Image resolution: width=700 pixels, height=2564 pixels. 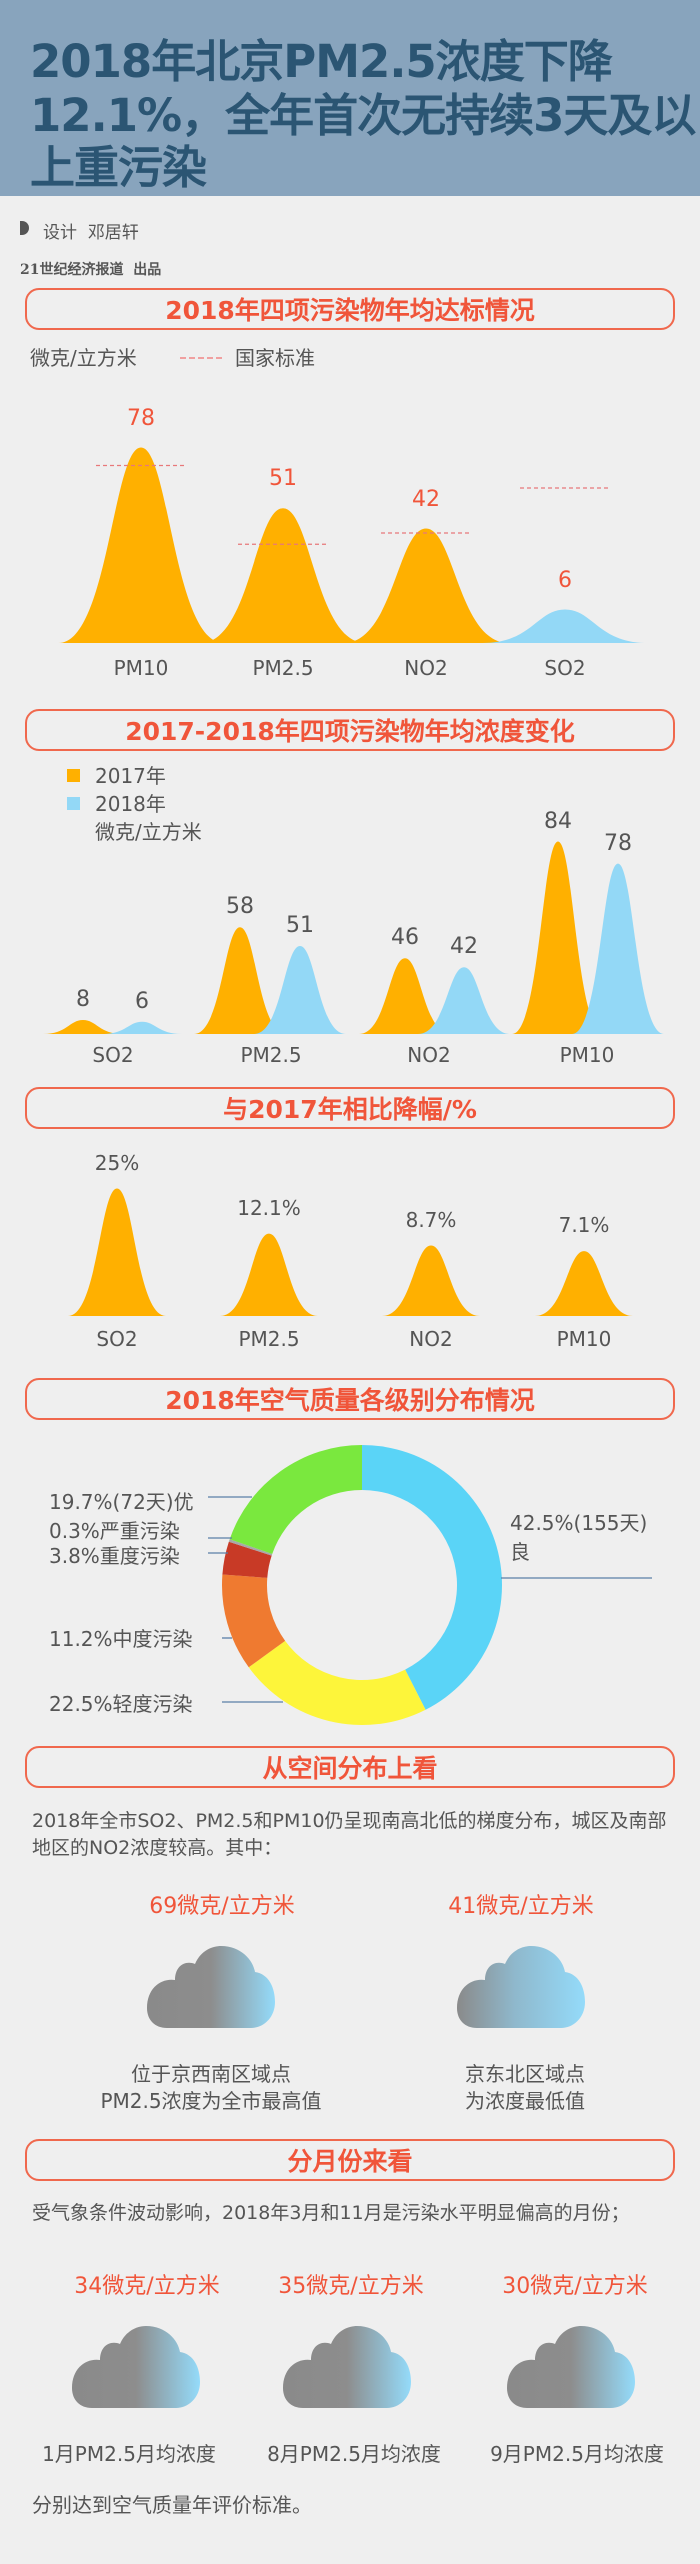 What do you see at coordinates (91, 270) in the screenshot?
I see `publisher-credit: 21世纪经济报道 出品` at bounding box center [91, 270].